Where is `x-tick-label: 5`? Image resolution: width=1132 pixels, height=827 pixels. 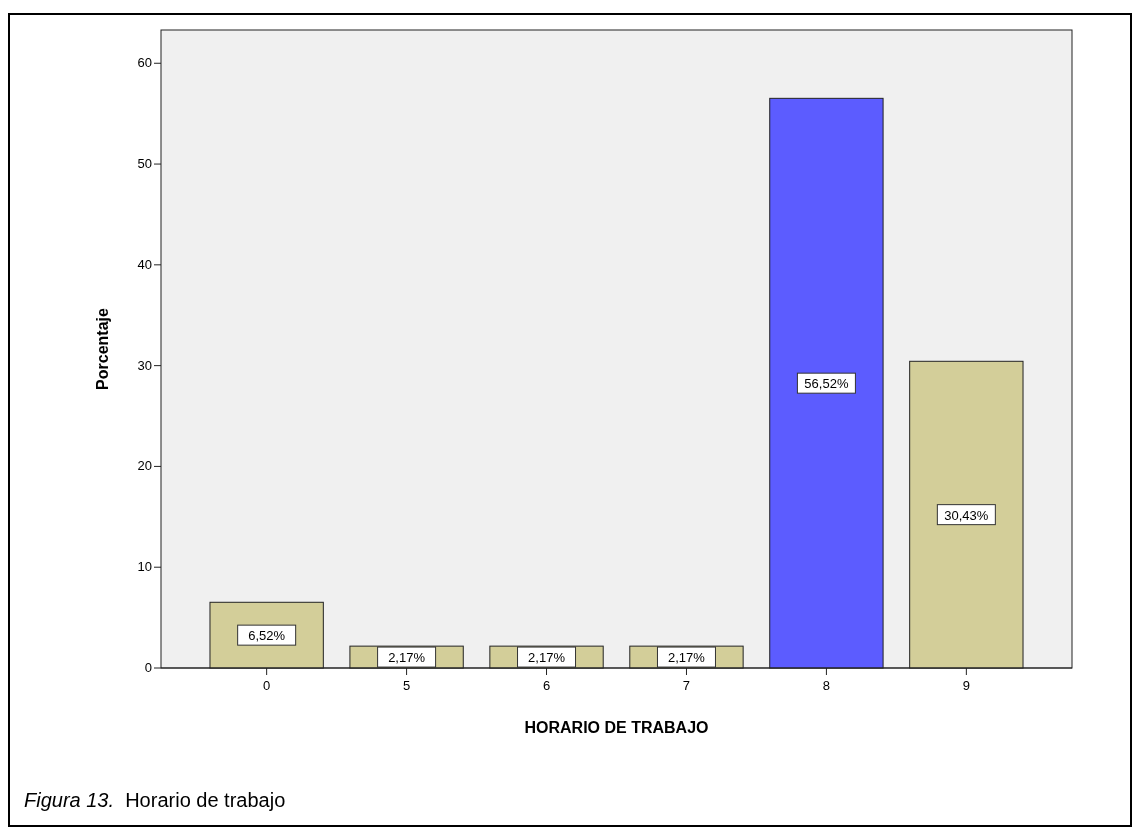 x-tick-label: 5 is located at coordinates (406, 685).